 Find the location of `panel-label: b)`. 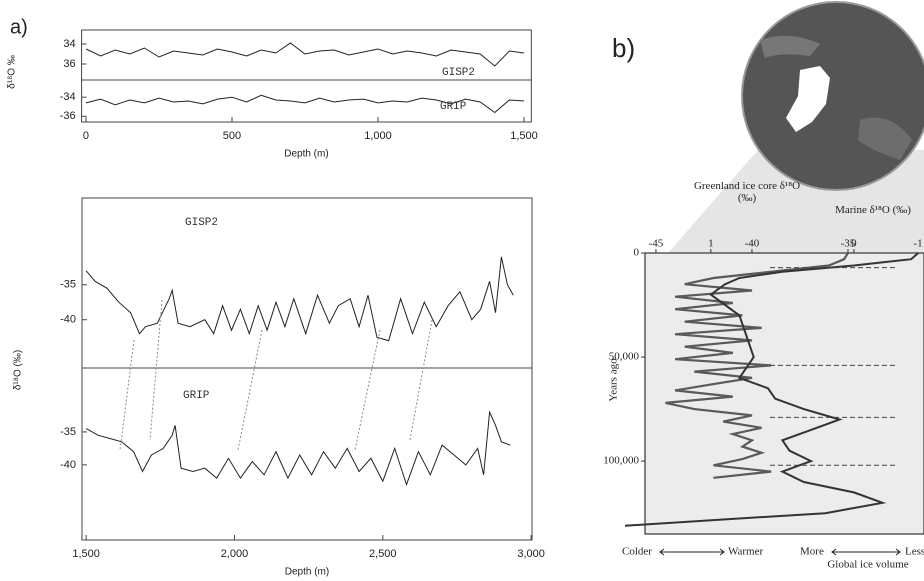

panel-label: b) is located at coordinates (623, 48).